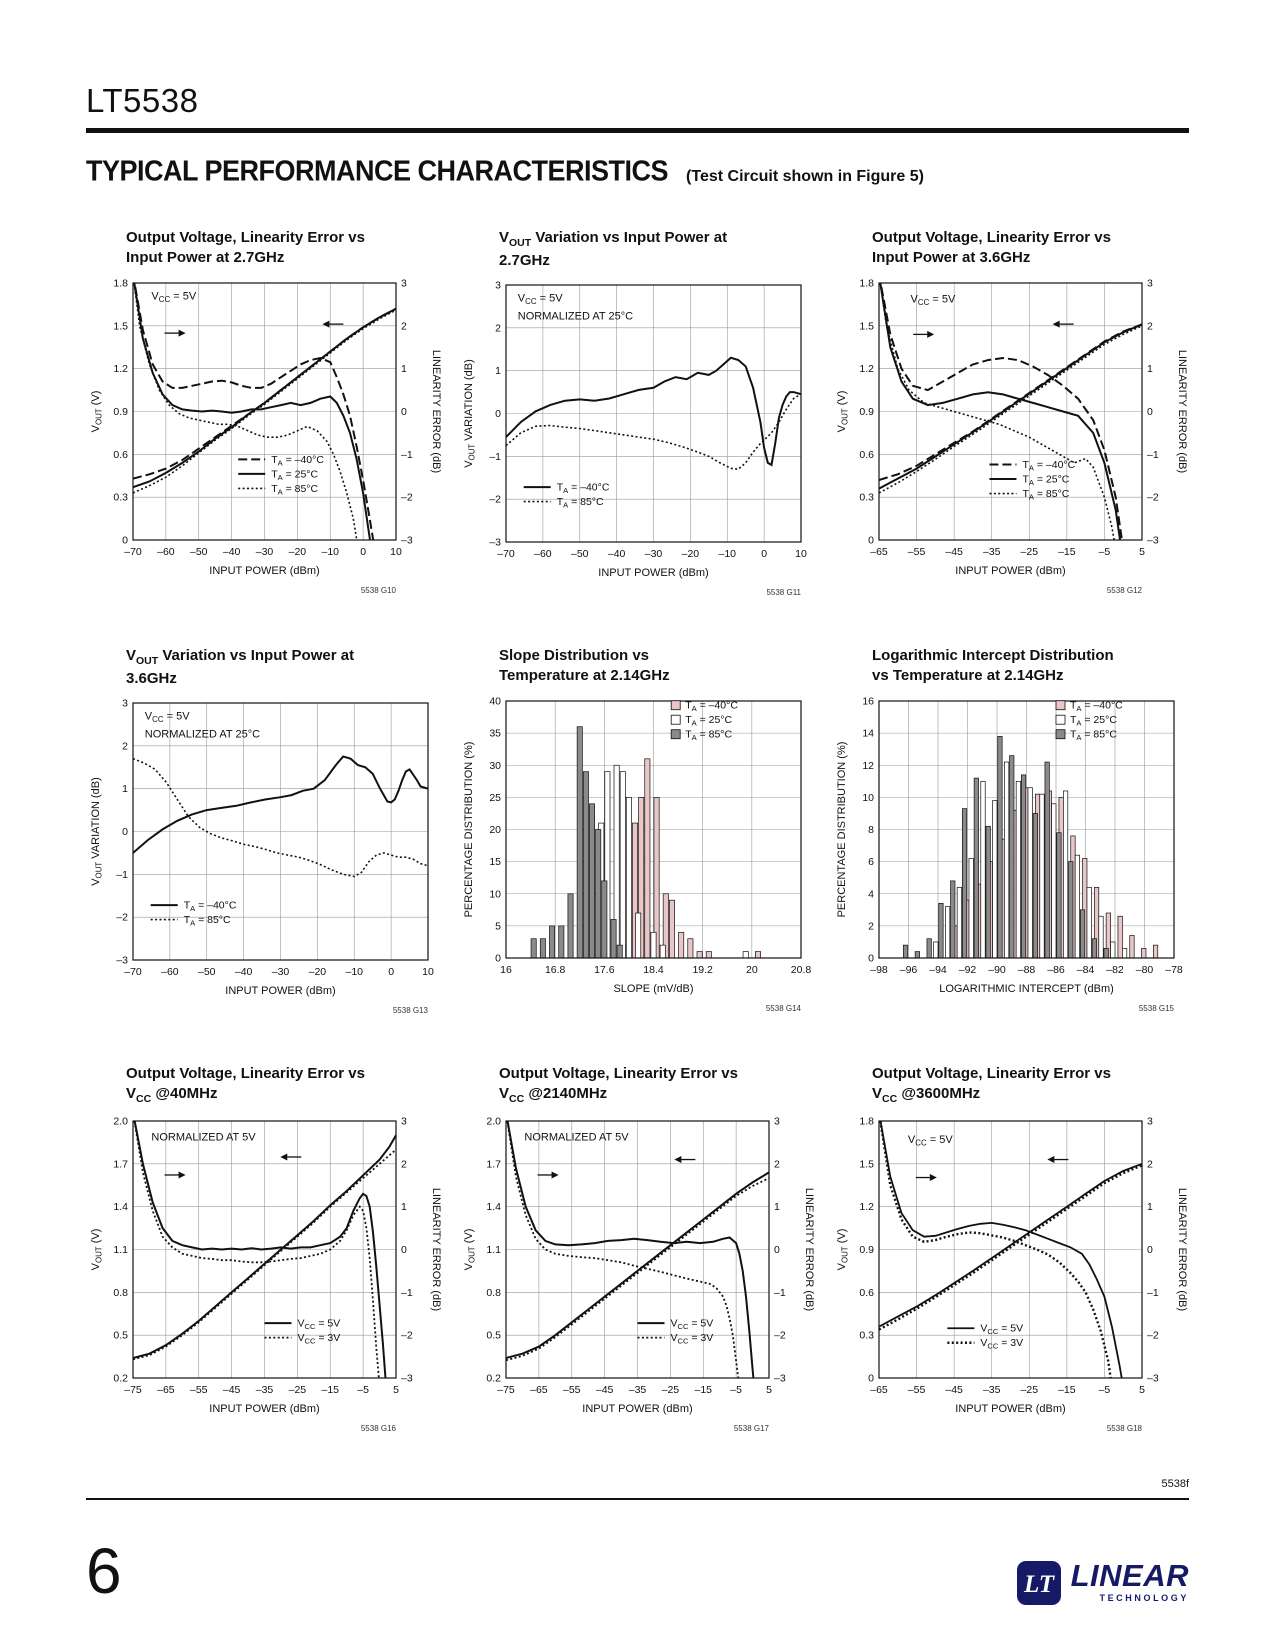 The image size is (1275, 1650). What do you see at coordinates (926, 1178) in the screenshot?
I see `arrow-right-icon` at bounding box center [926, 1178].